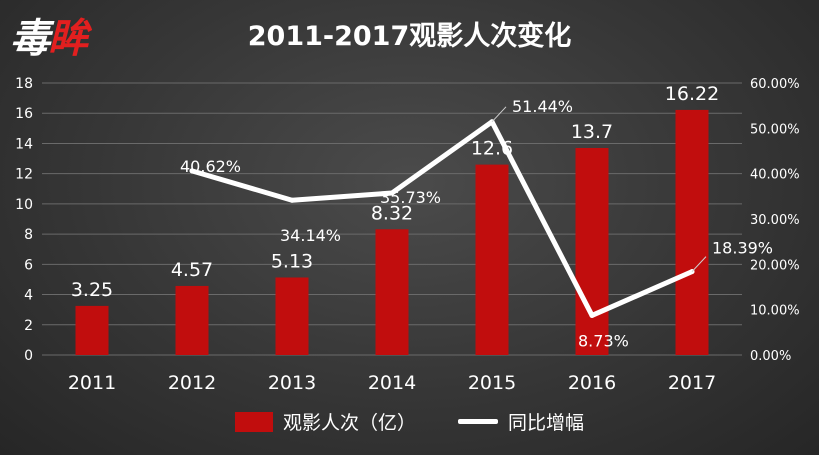 This screenshot has height=455, width=819. Describe the element at coordinates (68, 39) in the screenshot. I see `logo-text-accent: 眸` at that location.